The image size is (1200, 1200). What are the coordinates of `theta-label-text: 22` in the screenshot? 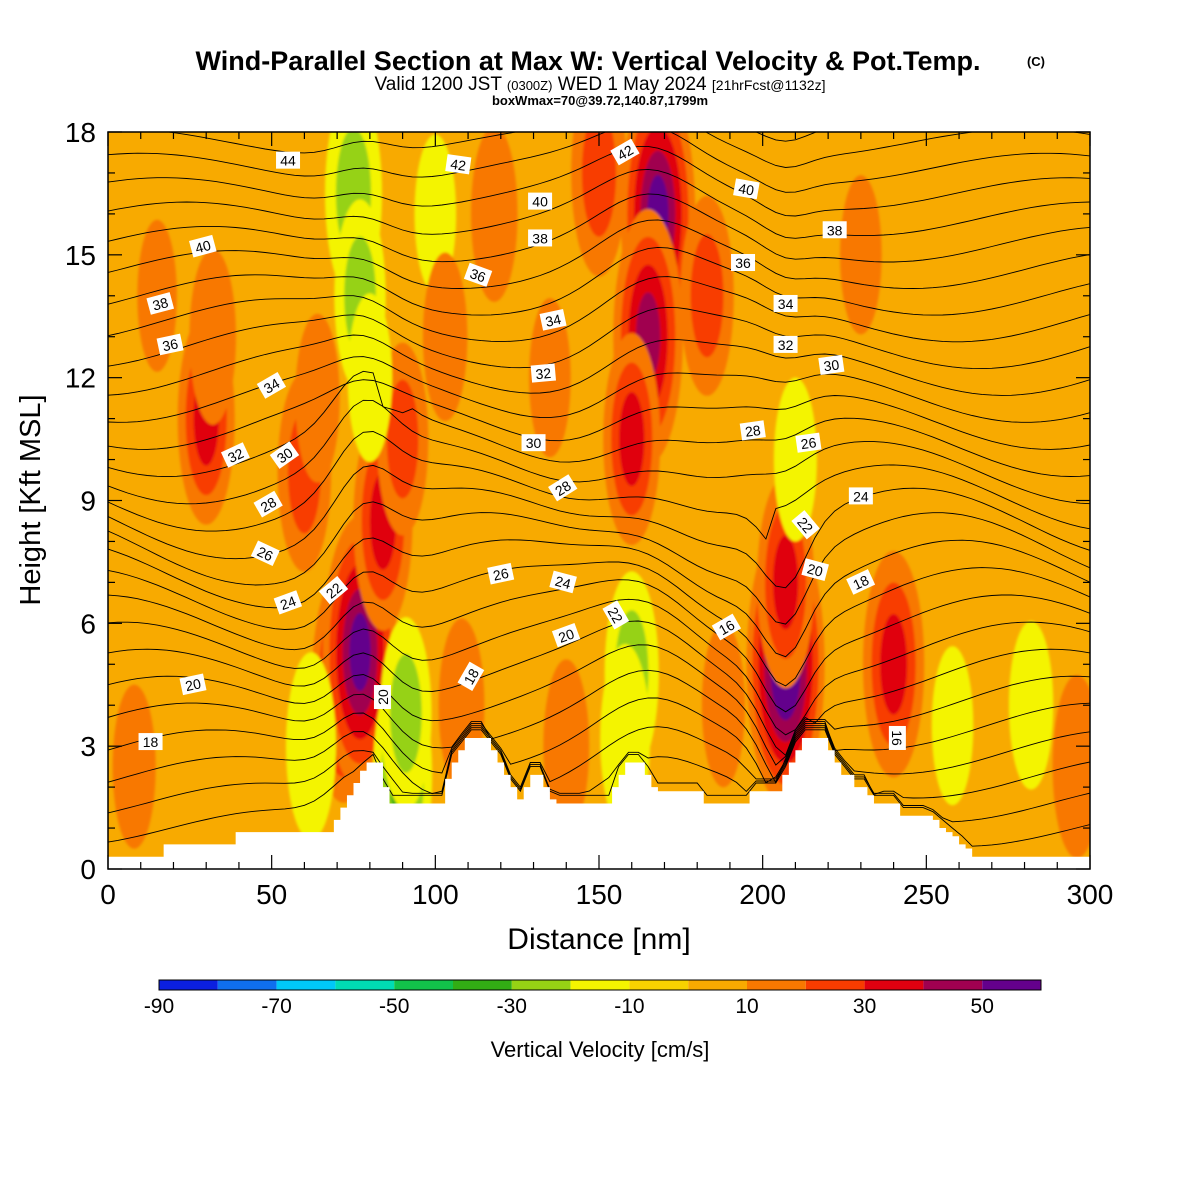 It's located at (616, 615).